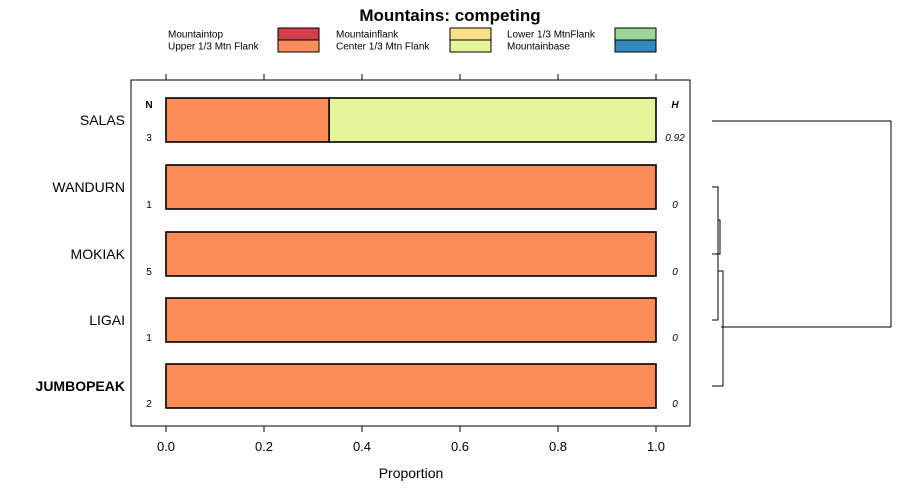 Image resolution: width=900 pixels, height=500 pixels. Describe the element at coordinates (383, 47) in the screenshot. I see `legend-label-center-1-3-mtn-flank: Center 1/3 Mtn Flank` at that location.